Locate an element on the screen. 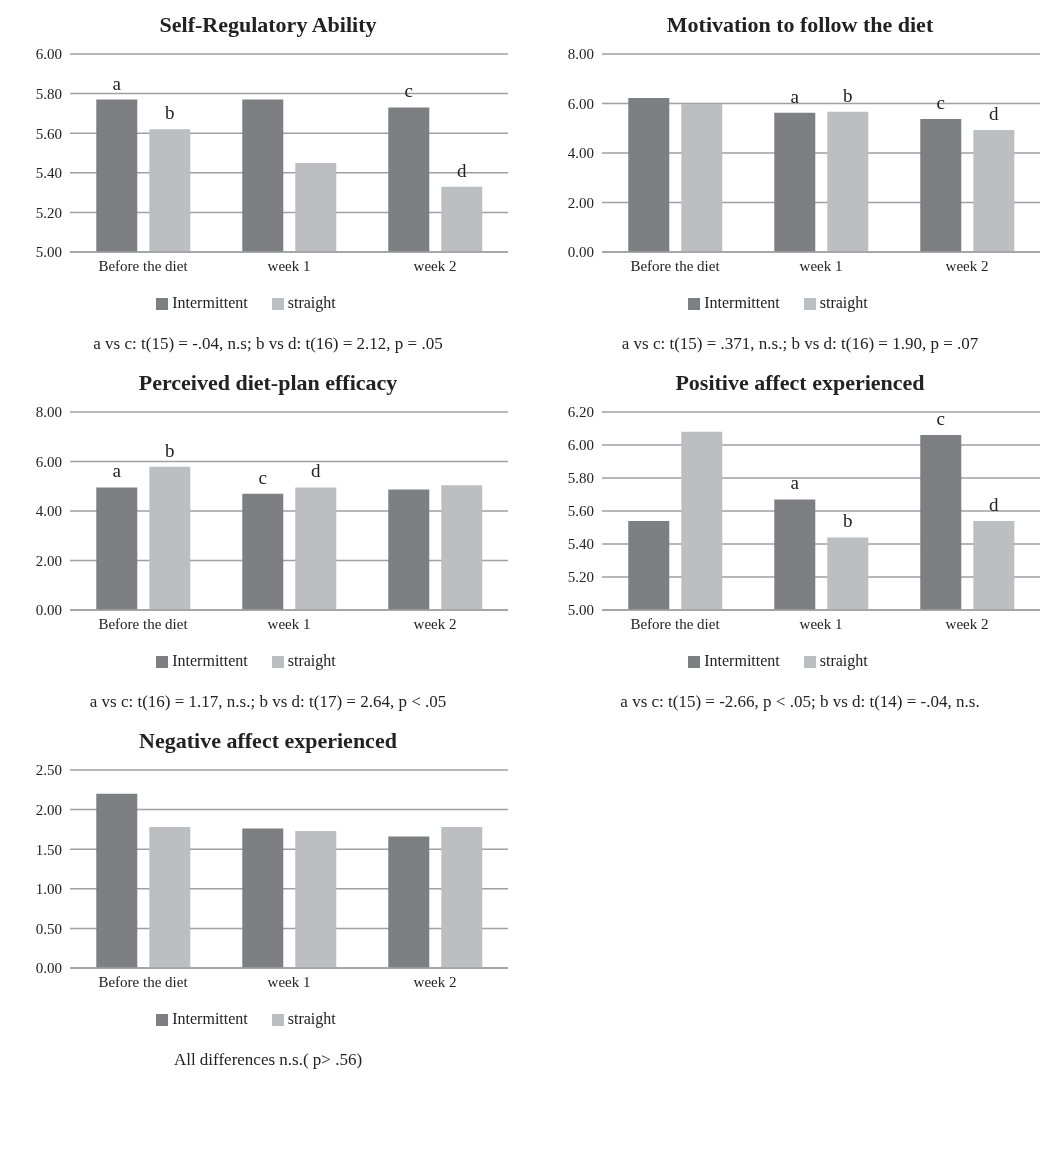 This screenshot has width=1057, height=1165. chart-title: Motivation to follow the diet is located at coordinates (800, 25).